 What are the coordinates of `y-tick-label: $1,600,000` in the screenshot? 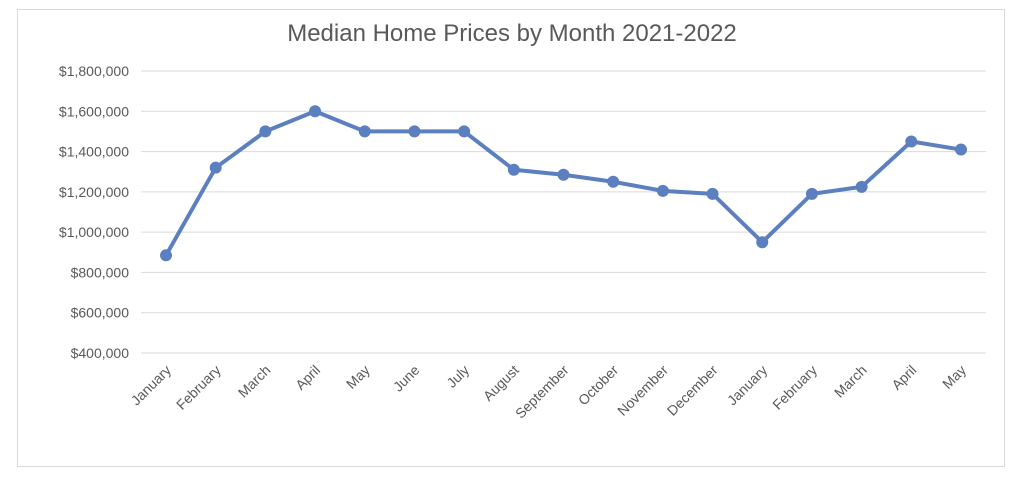 It's located at (94, 111).